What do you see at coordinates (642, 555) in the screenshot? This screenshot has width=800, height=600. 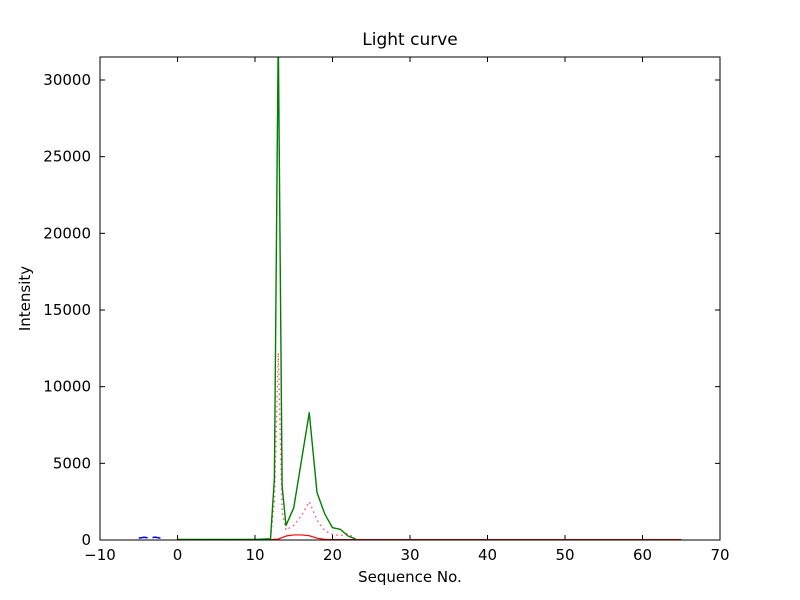 I see `x-tick-label: 60` at bounding box center [642, 555].